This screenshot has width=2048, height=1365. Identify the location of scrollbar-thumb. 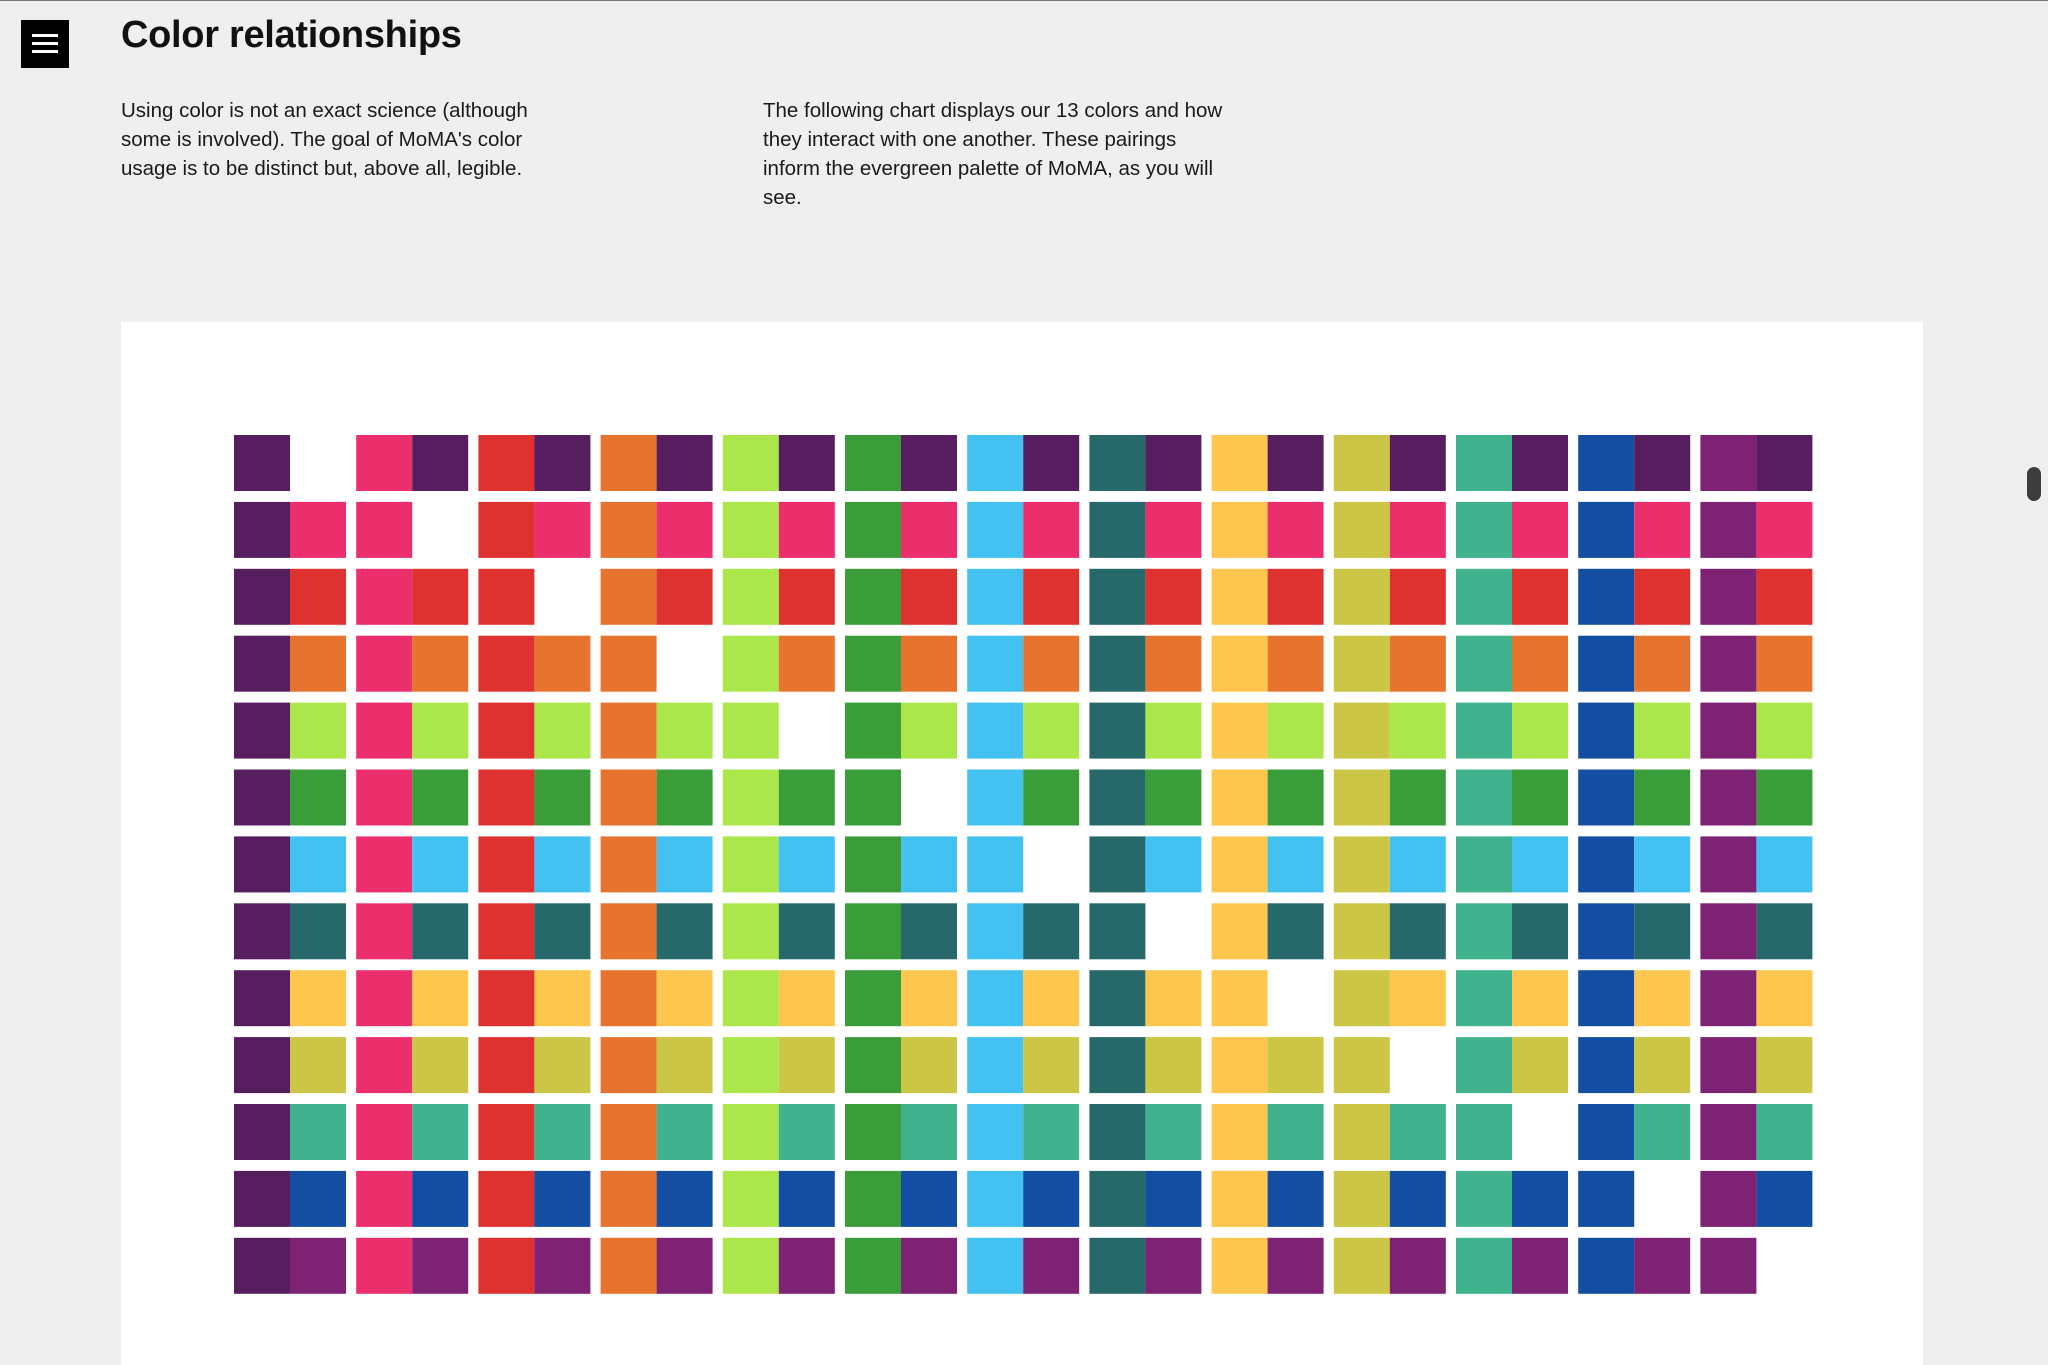
(2034, 484).